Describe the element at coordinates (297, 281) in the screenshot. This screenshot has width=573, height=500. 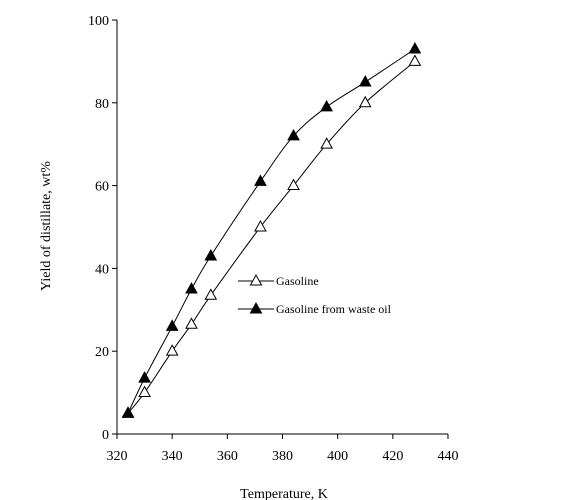
I see `legend-label: Gasoline` at that location.